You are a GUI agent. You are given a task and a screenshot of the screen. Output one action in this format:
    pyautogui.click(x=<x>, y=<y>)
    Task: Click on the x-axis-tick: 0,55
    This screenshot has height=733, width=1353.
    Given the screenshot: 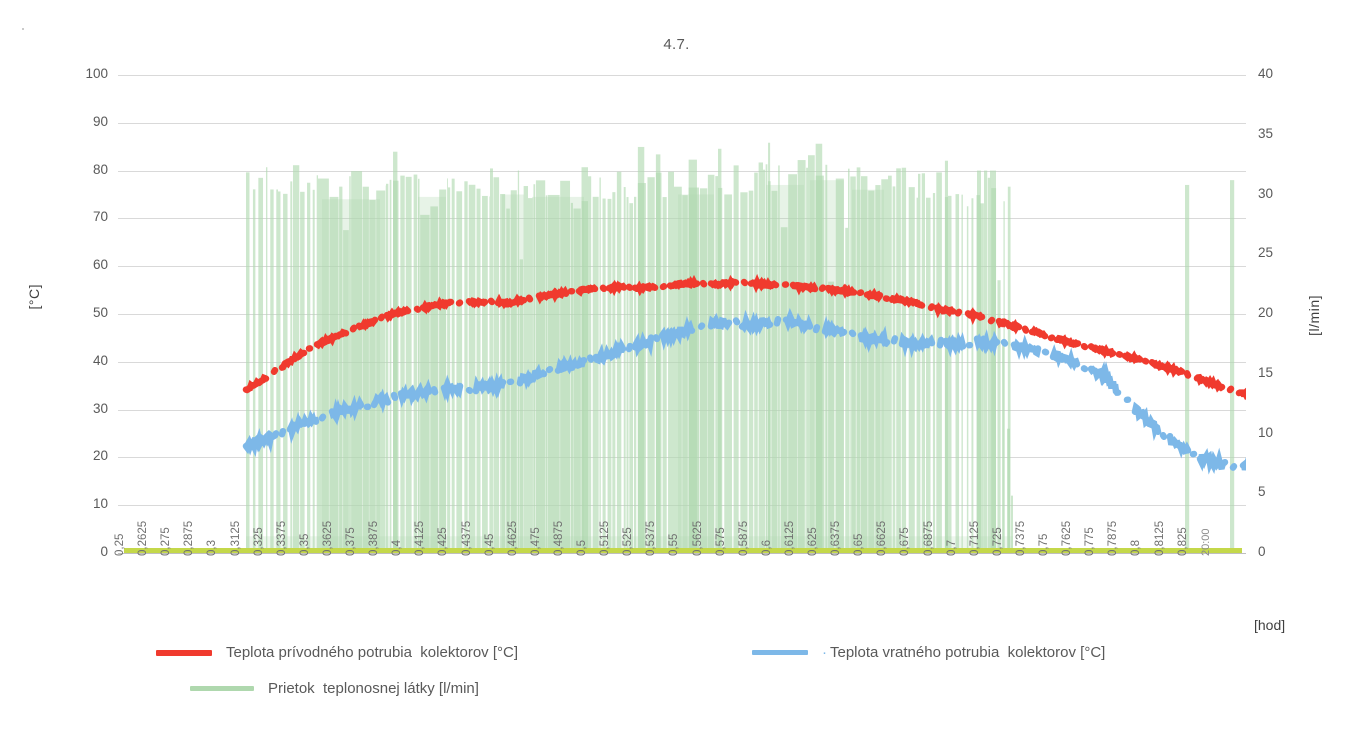 What is the action you would take?
    pyautogui.click(x=674, y=544)
    